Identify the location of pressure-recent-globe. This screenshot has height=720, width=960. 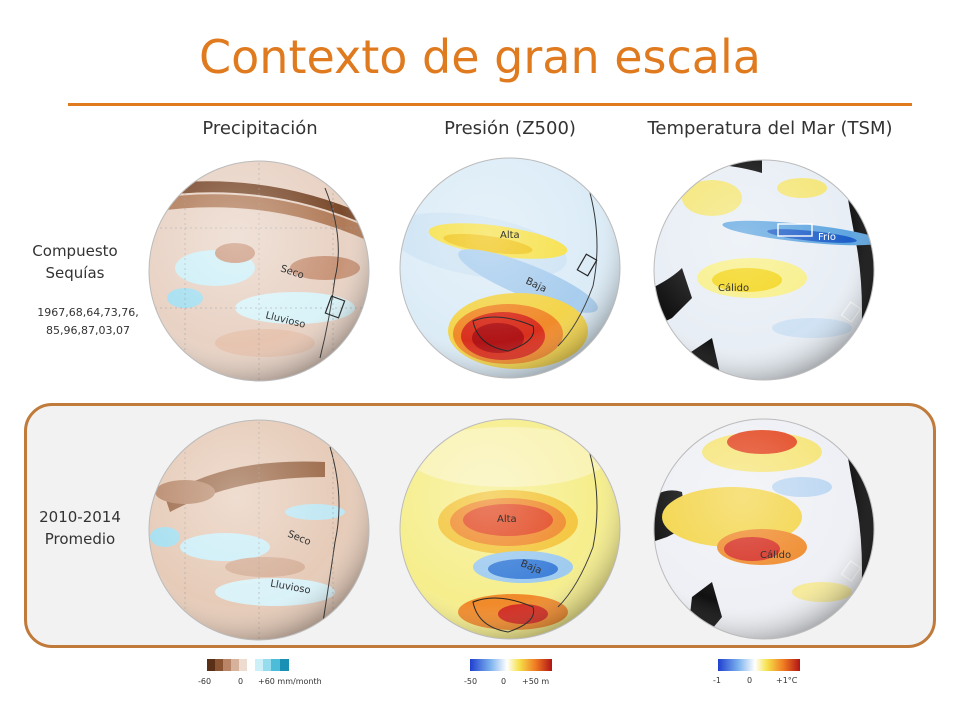
(510, 529).